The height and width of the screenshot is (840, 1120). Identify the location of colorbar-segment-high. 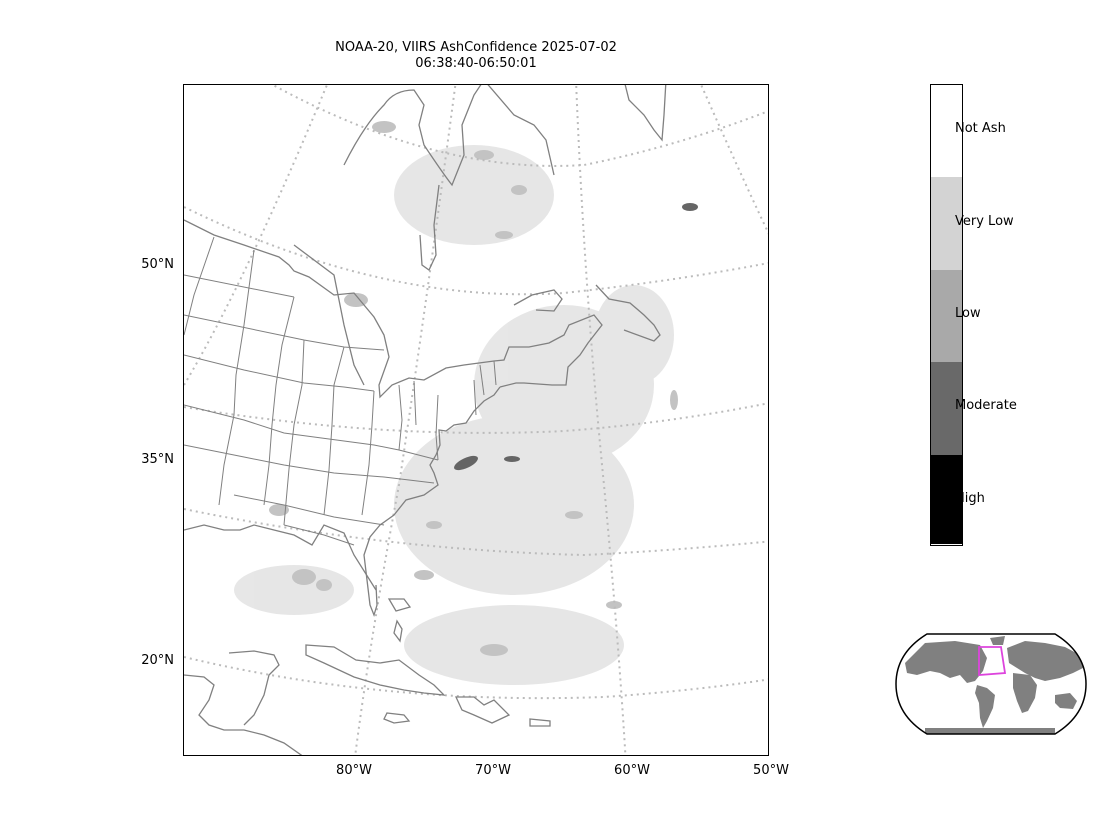
(946, 499).